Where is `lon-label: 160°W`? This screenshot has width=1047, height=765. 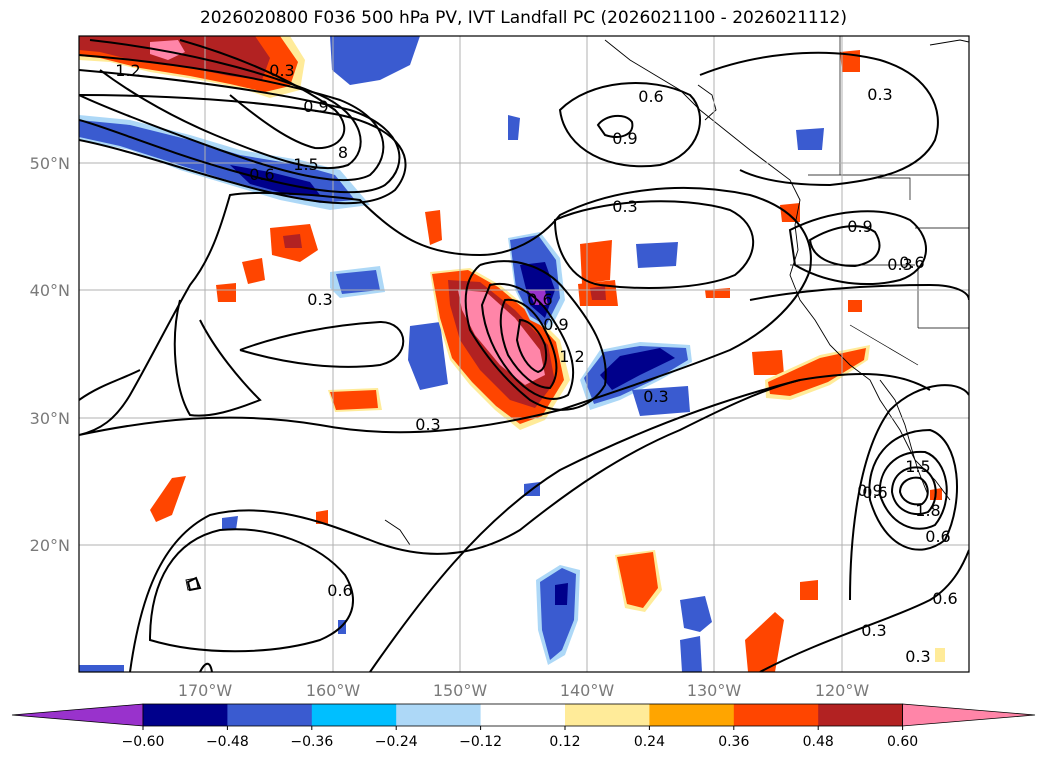 lon-label: 160°W is located at coordinates (333, 690).